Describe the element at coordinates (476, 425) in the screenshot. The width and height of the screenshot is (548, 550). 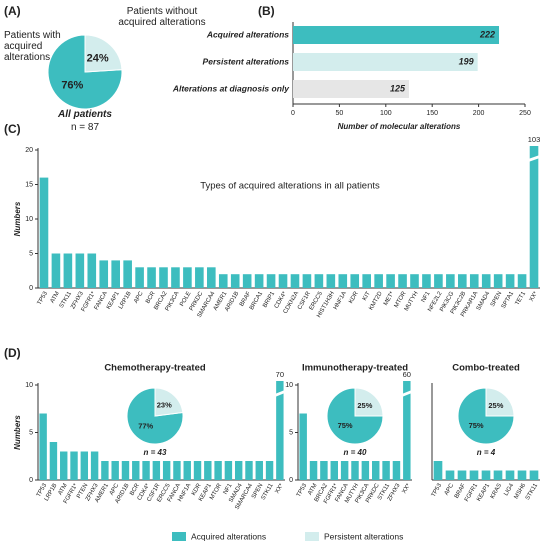
I see `pie-value-label: 75%` at that location.